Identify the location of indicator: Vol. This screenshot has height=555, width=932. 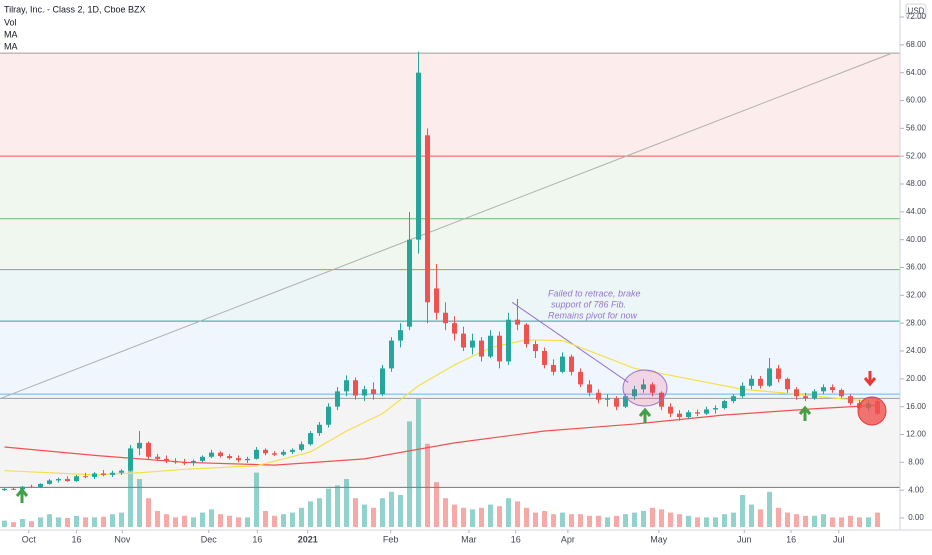
(10, 22).